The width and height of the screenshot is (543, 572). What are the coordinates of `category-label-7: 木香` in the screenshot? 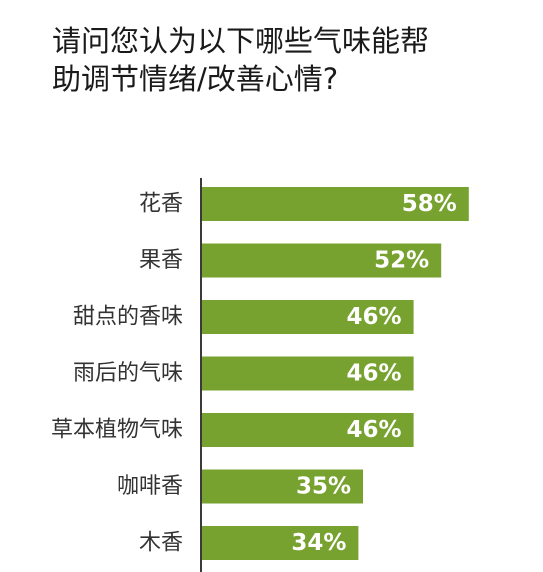 It's located at (161, 543).